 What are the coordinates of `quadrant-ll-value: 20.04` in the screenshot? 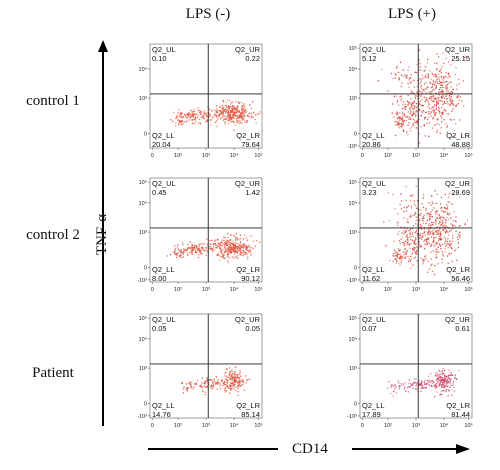 It's located at (161, 144).